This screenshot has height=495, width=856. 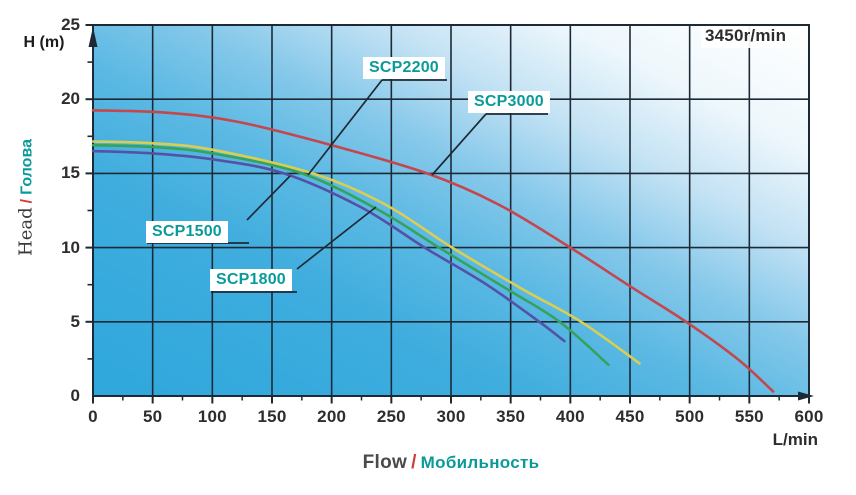 What do you see at coordinates (70, 247) in the screenshot?
I see `y-tick-10: 10` at bounding box center [70, 247].